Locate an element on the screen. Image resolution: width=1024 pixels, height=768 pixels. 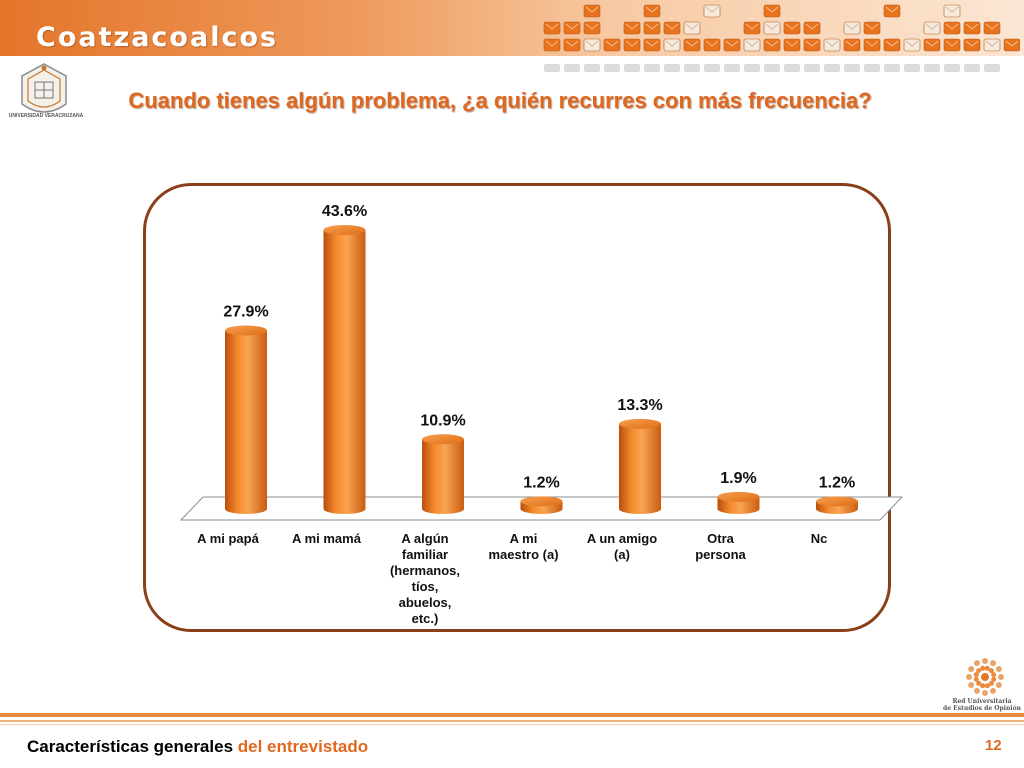
x-tick-label-line: (hermanos, is located at coordinates (425, 570).